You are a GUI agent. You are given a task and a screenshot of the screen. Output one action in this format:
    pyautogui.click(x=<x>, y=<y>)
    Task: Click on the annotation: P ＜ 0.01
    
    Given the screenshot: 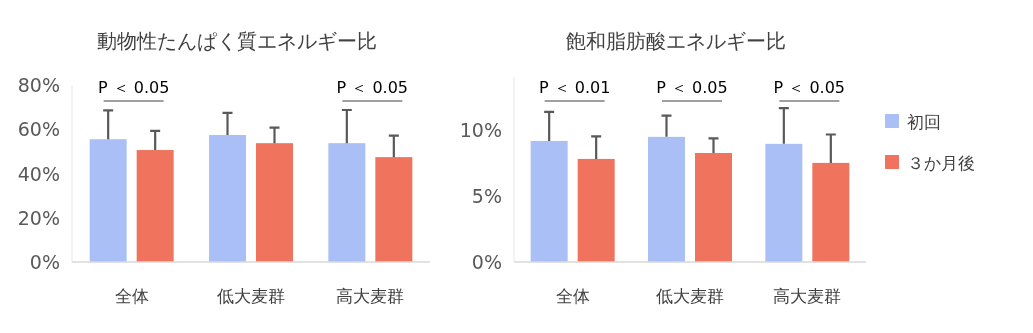 What is the action you would take?
    pyautogui.click(x=574, y=87)
    